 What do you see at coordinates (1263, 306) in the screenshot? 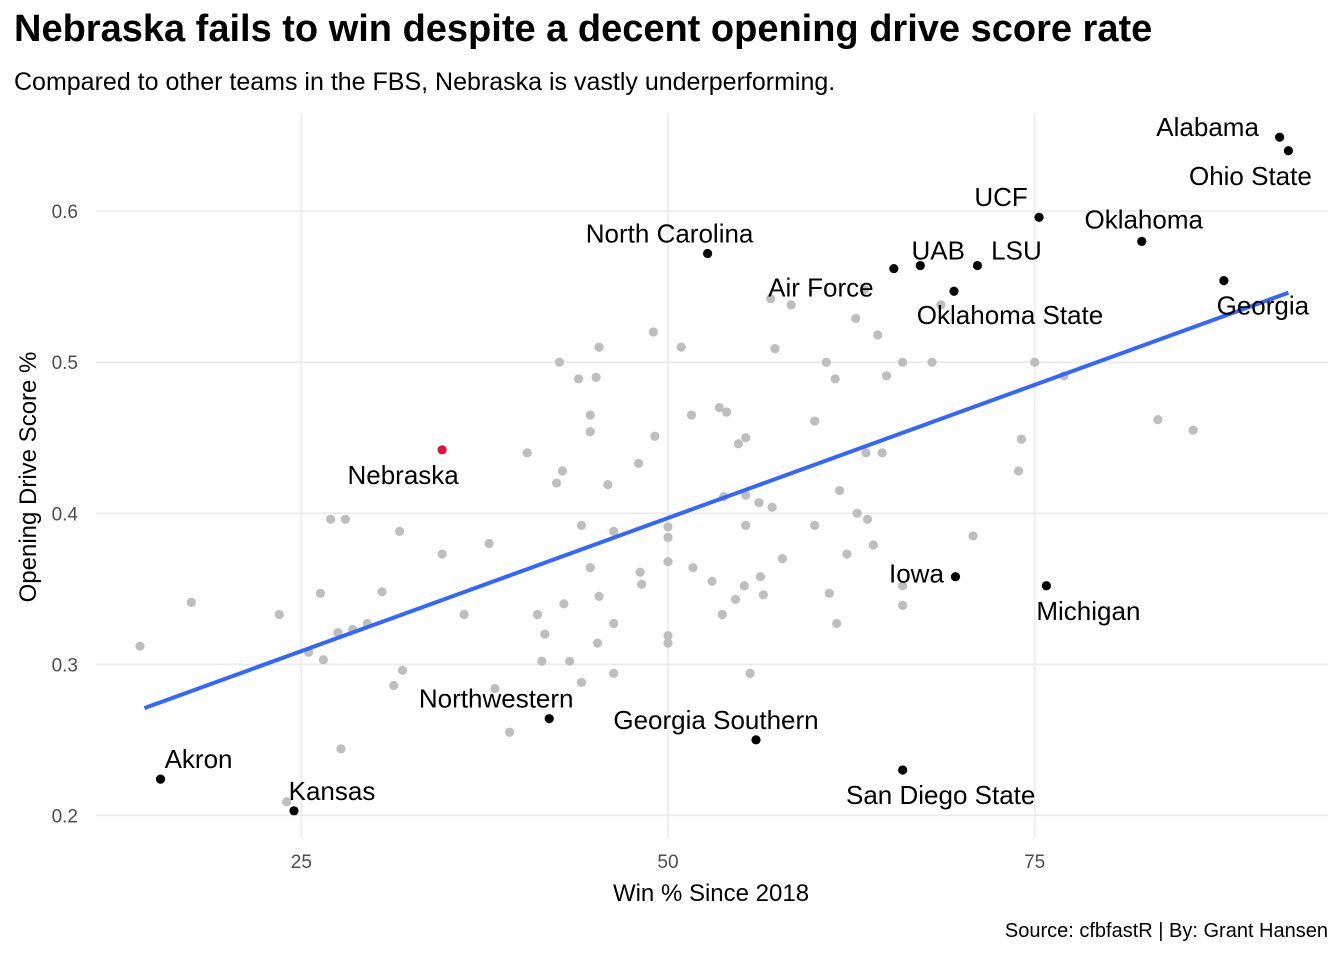
I see `team-label-georgia: Georgia` at bounding box center [1263, 306].